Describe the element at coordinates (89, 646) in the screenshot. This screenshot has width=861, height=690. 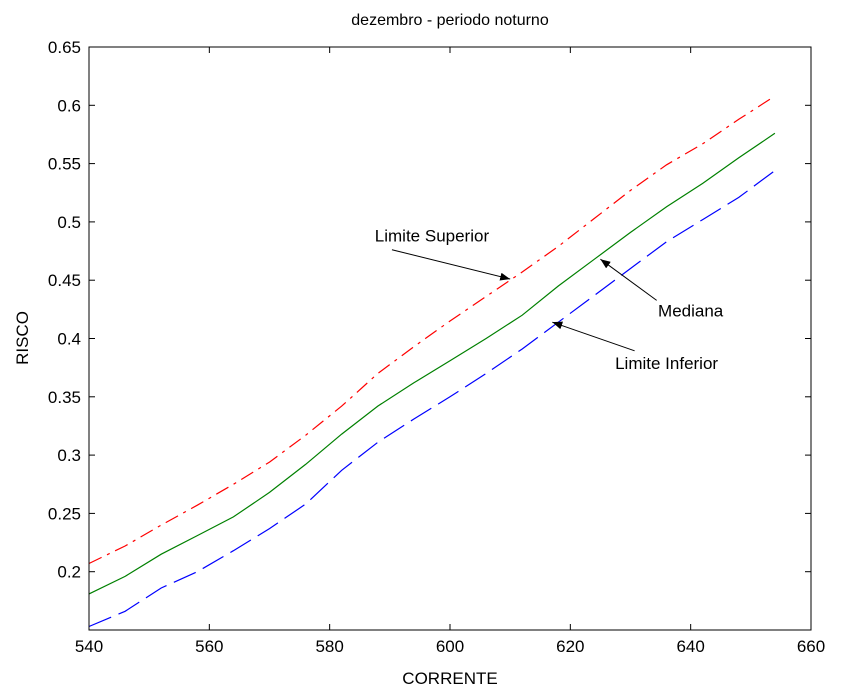
I see `x-tick-label: 540` at that location.